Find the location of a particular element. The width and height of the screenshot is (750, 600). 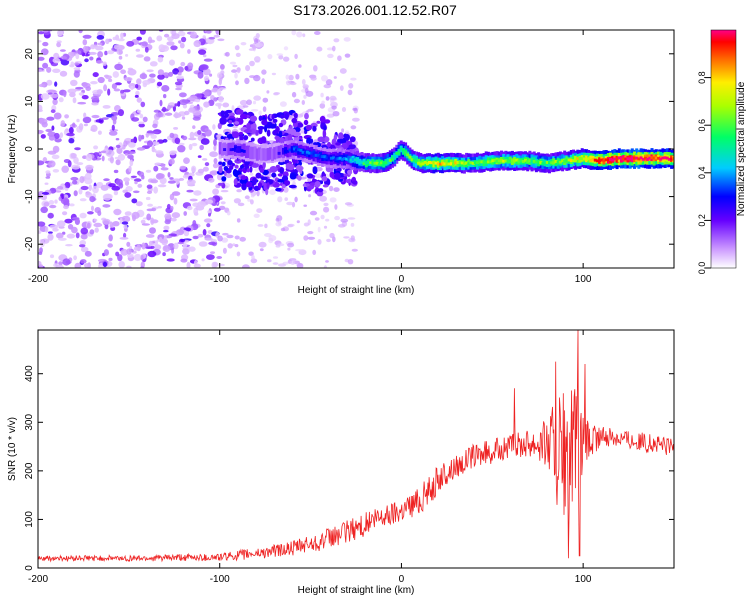

x-tick-label: -100 is located at coordinates (220, 279).